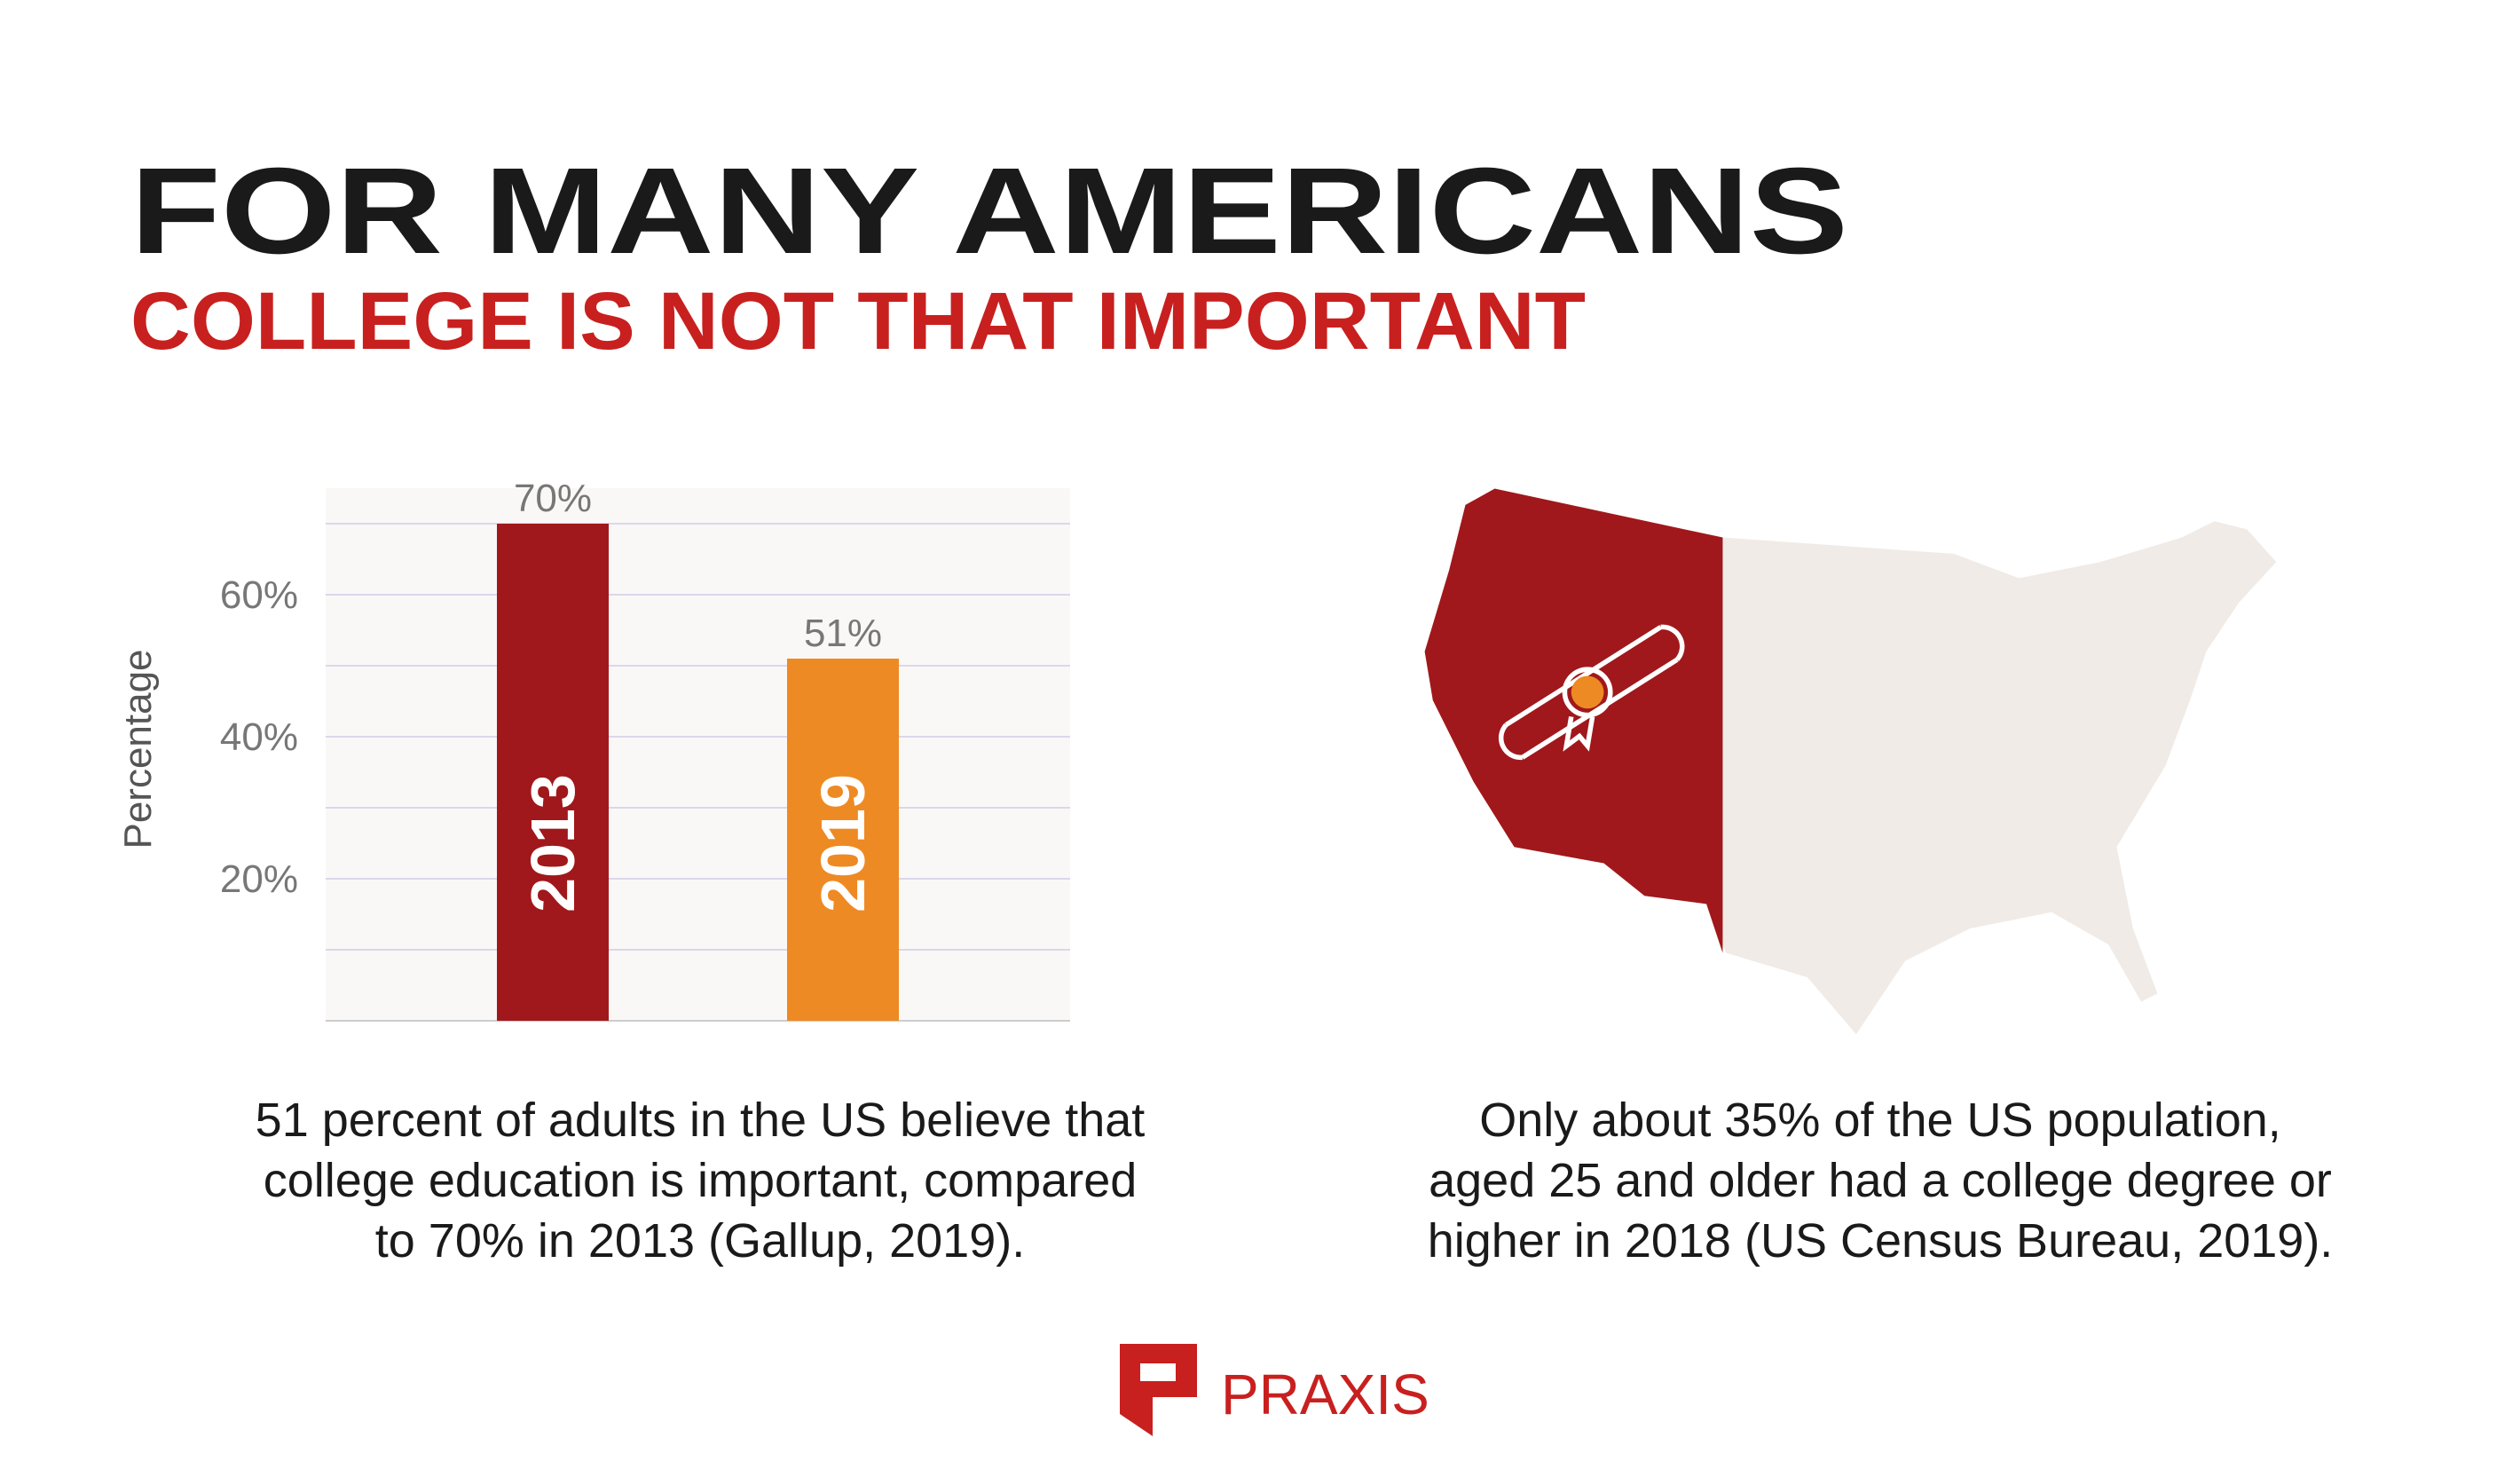  Describe the element at coordinates (552, 843) in the screenshot. I see `category-label: 2013` at that location.